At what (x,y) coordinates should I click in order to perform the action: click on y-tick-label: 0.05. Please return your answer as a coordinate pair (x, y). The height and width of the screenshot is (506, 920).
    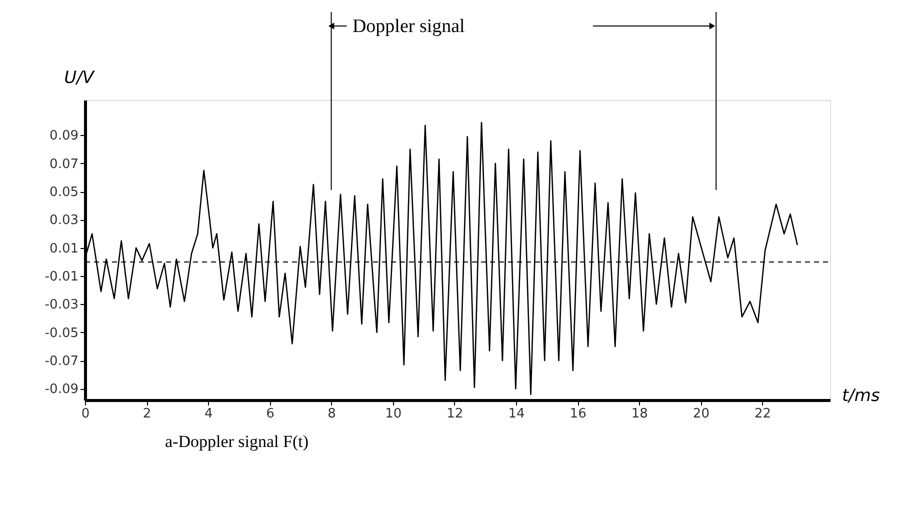
    Looking at the image, I should click on (64, 192).